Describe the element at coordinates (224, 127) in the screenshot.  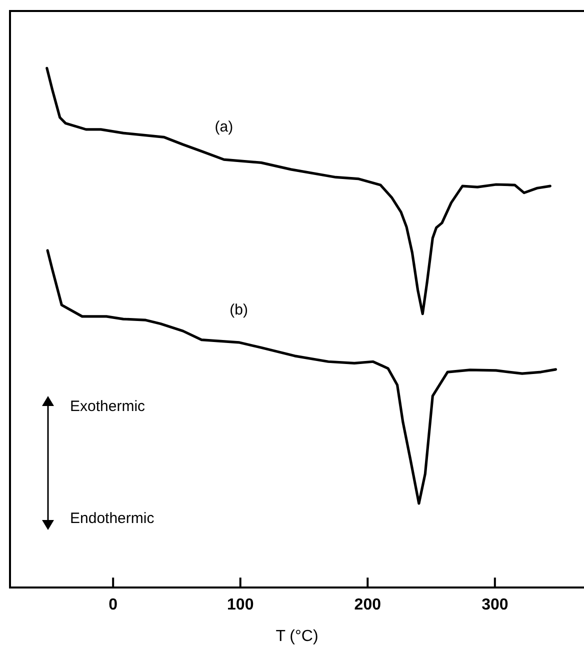
I see `series-label: (a)` at that location.